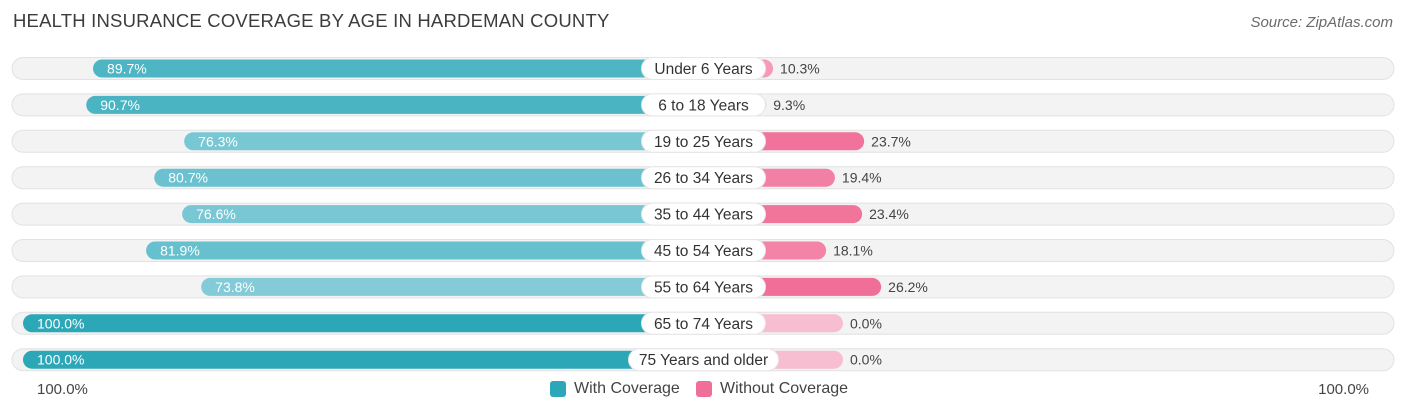 The width and height of the screenshot is (1406, 414). What do you see at coordinates (120, 105) in the screenshot?
I see `with-coverage-value-label: 90.7%` at bounding box center [120, 105].